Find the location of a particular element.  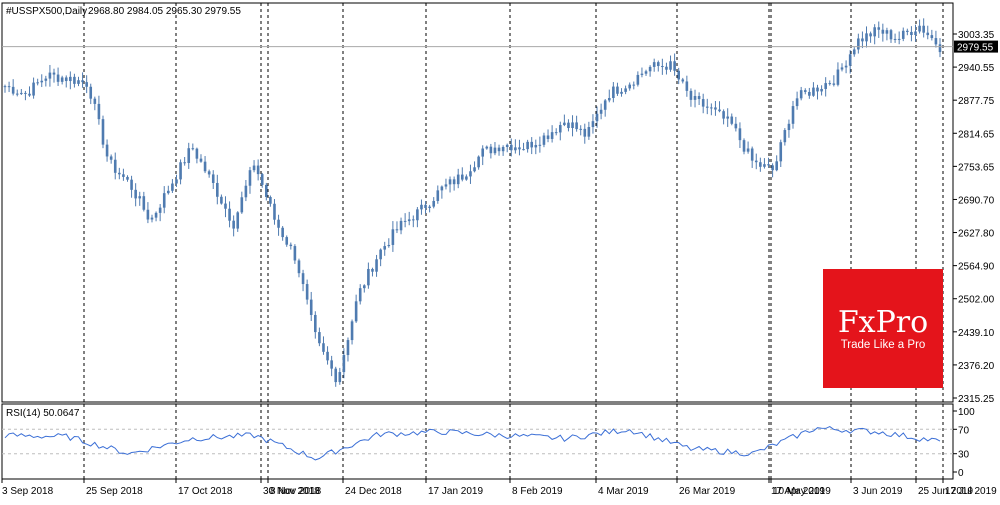

x-tick-label: 25 Sep 2018 is located at coordinates (114, 491).